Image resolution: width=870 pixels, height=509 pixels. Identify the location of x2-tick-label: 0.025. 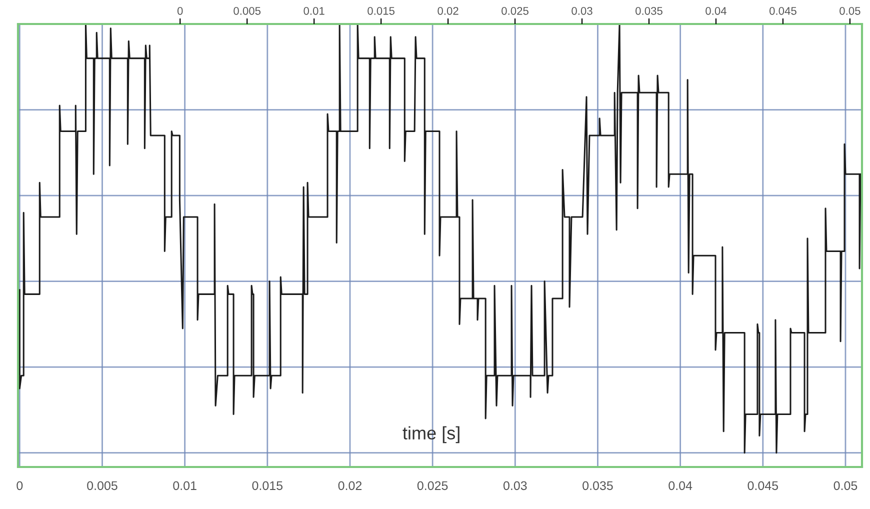
(515, 10).